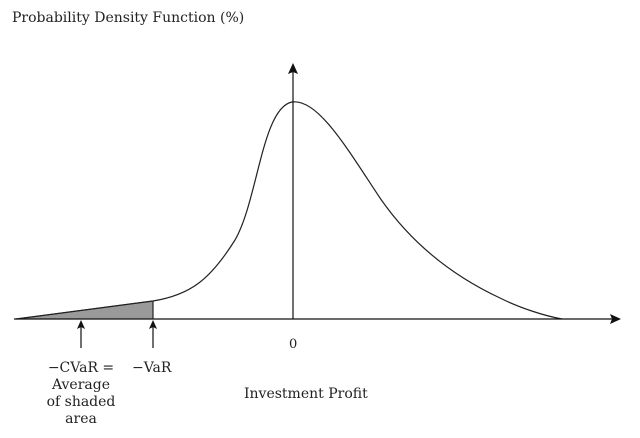 This screenshot has width=640, height=438. I want to click on x-axis-label: Investment Profit, so click(306, 394).